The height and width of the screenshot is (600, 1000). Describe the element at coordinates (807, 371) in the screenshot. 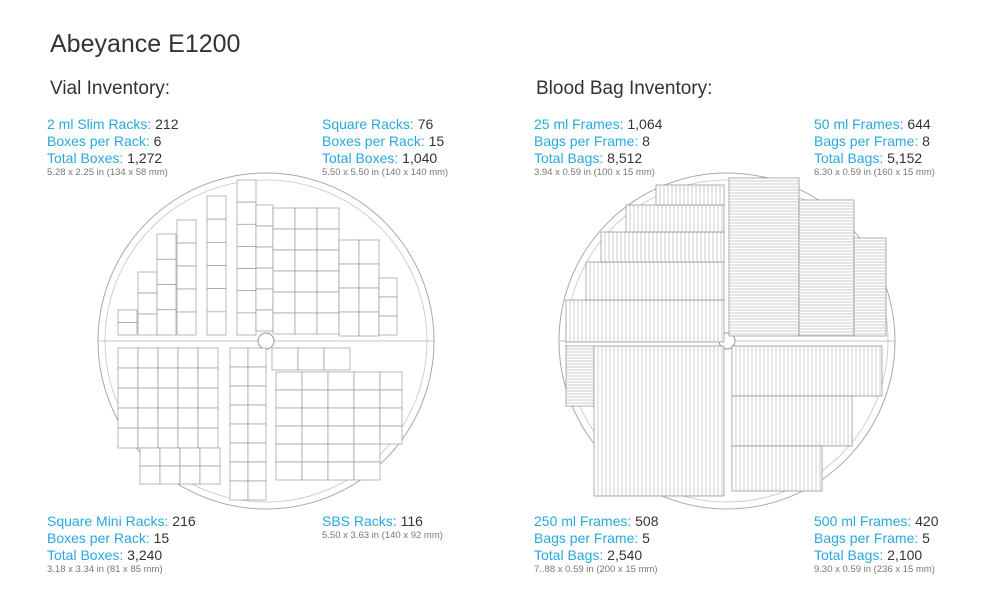

I see `frame-500ml-block-outline` at that location.